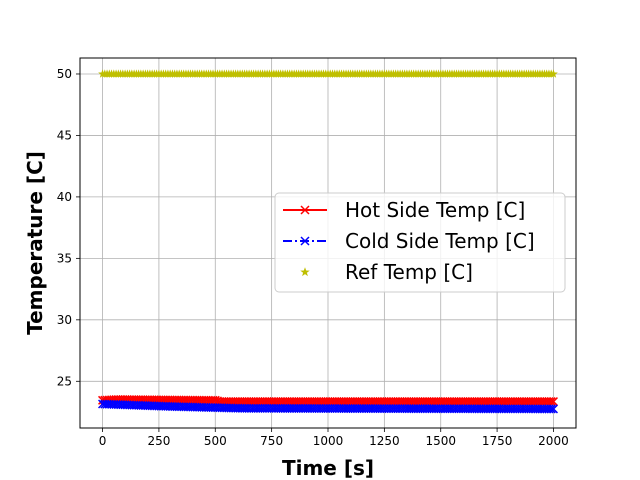 Image resolution: width=640 pixels, height=480 pixels. Describe the element at coordinates (328, 441) in the screenshot. I see `x-tick-label: 1000` at that location.